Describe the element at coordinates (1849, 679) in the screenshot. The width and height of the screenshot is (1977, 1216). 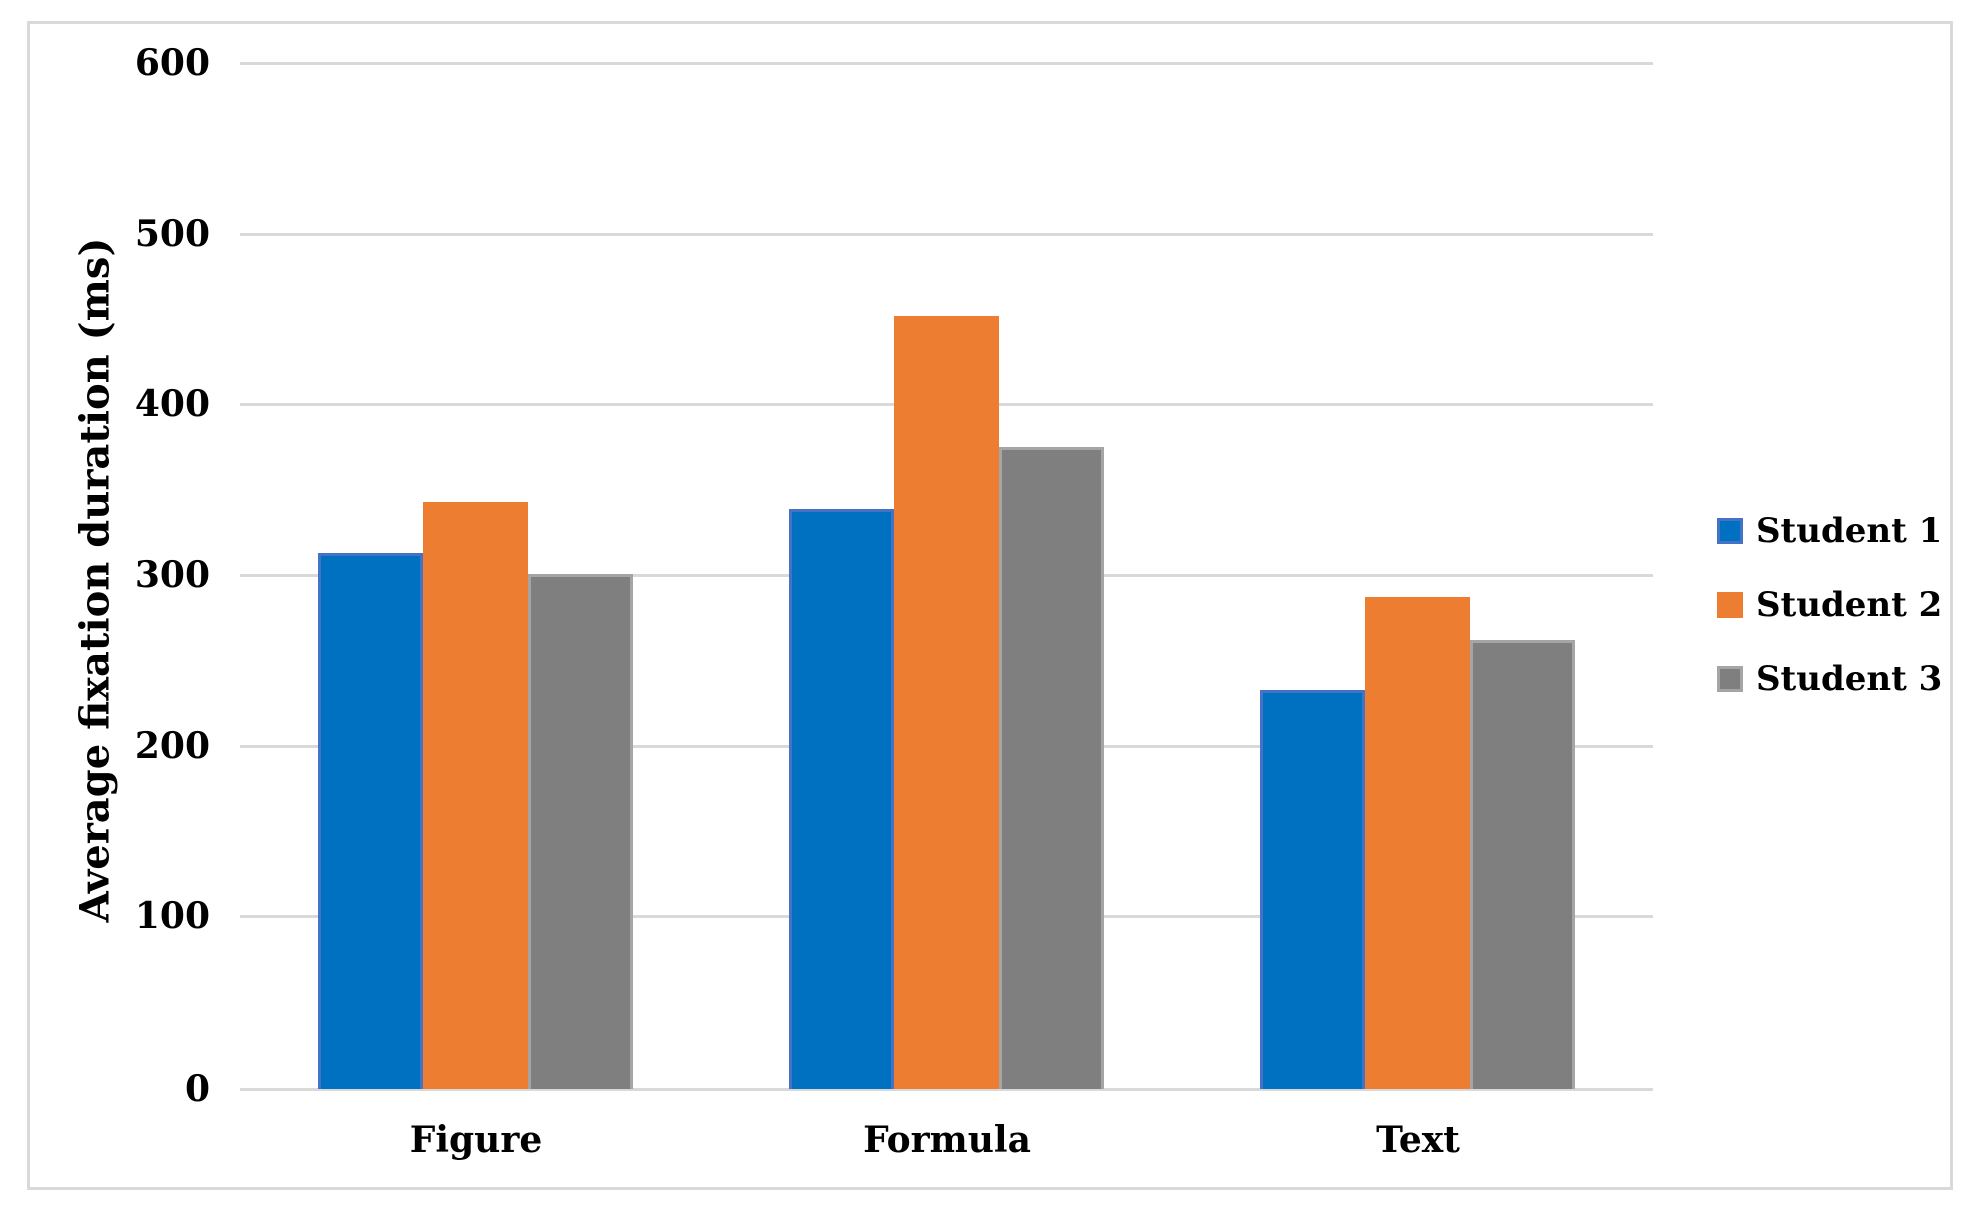
I see `legend-label-student-3: Student 3` at that location.